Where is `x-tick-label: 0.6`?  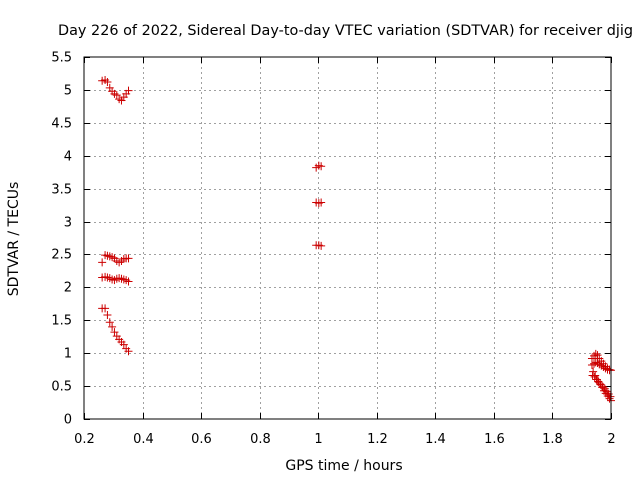 x-tick-label: 0.6 is located at coordinates (201, 439).